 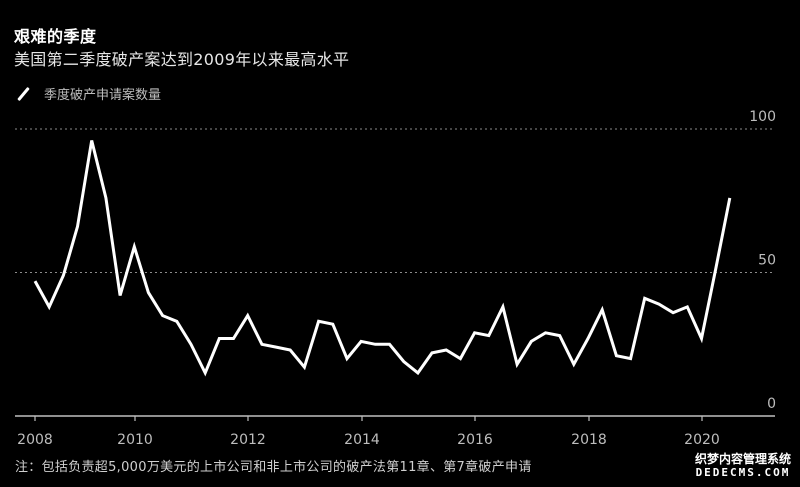 I want to click on y-axis-labels: 0 50 100, so click(x=762, y=260).